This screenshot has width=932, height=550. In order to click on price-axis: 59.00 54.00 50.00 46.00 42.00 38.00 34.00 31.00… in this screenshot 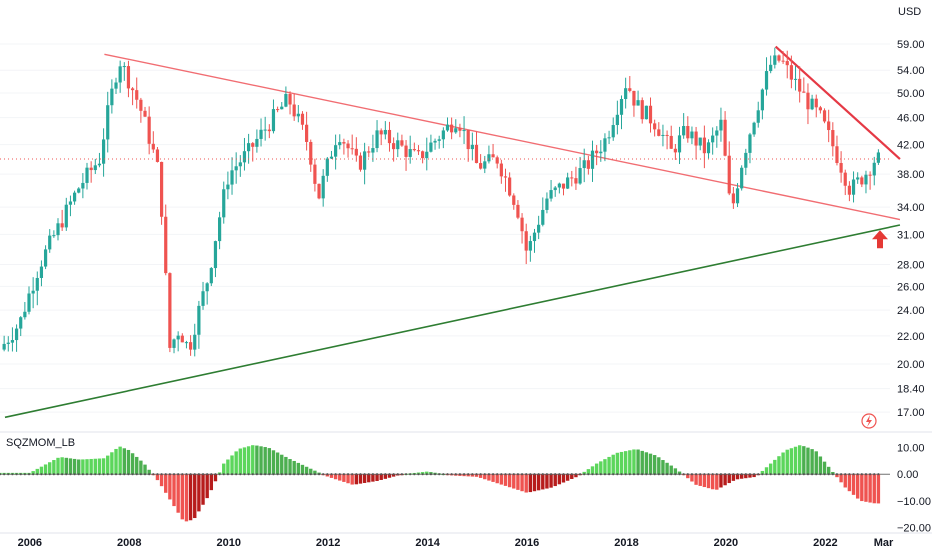, I will do `click(911, 229)`.